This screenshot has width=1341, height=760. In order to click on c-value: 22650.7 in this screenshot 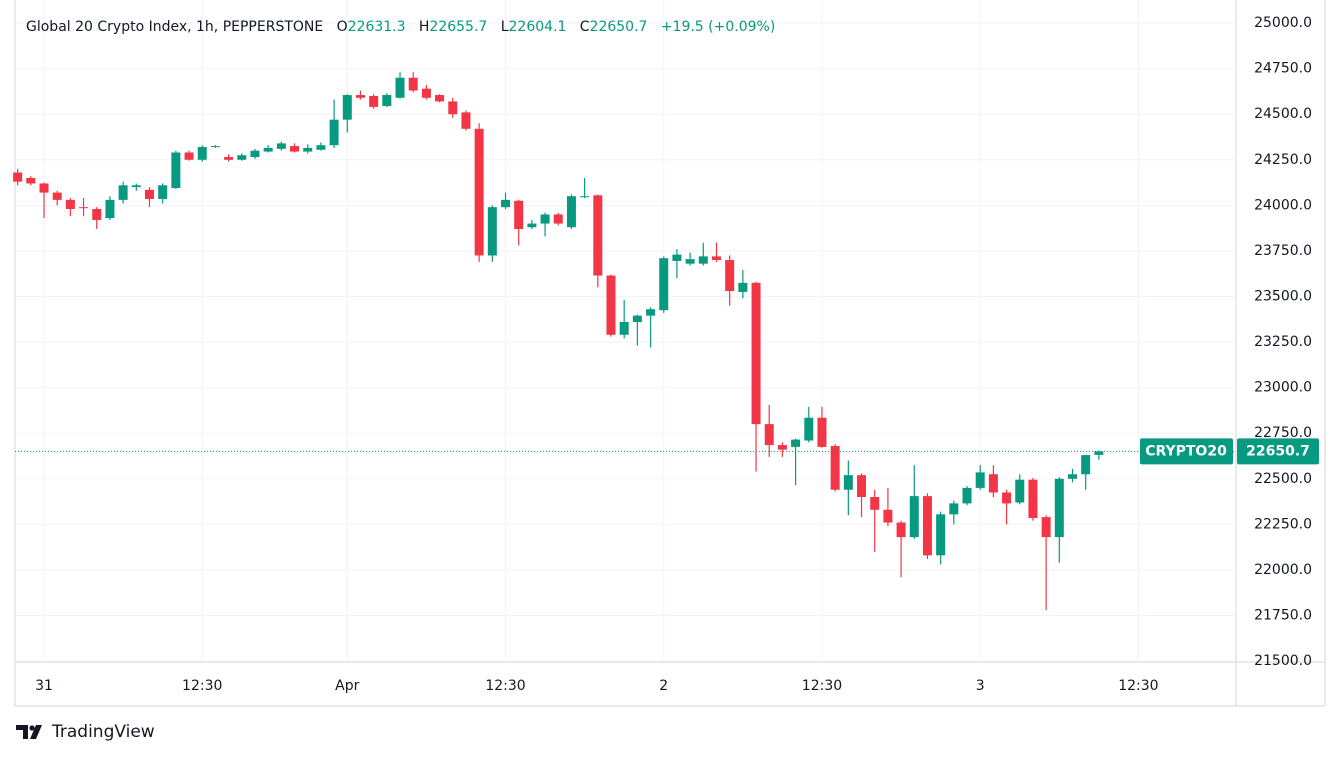, I will do `click(618, 27)`.